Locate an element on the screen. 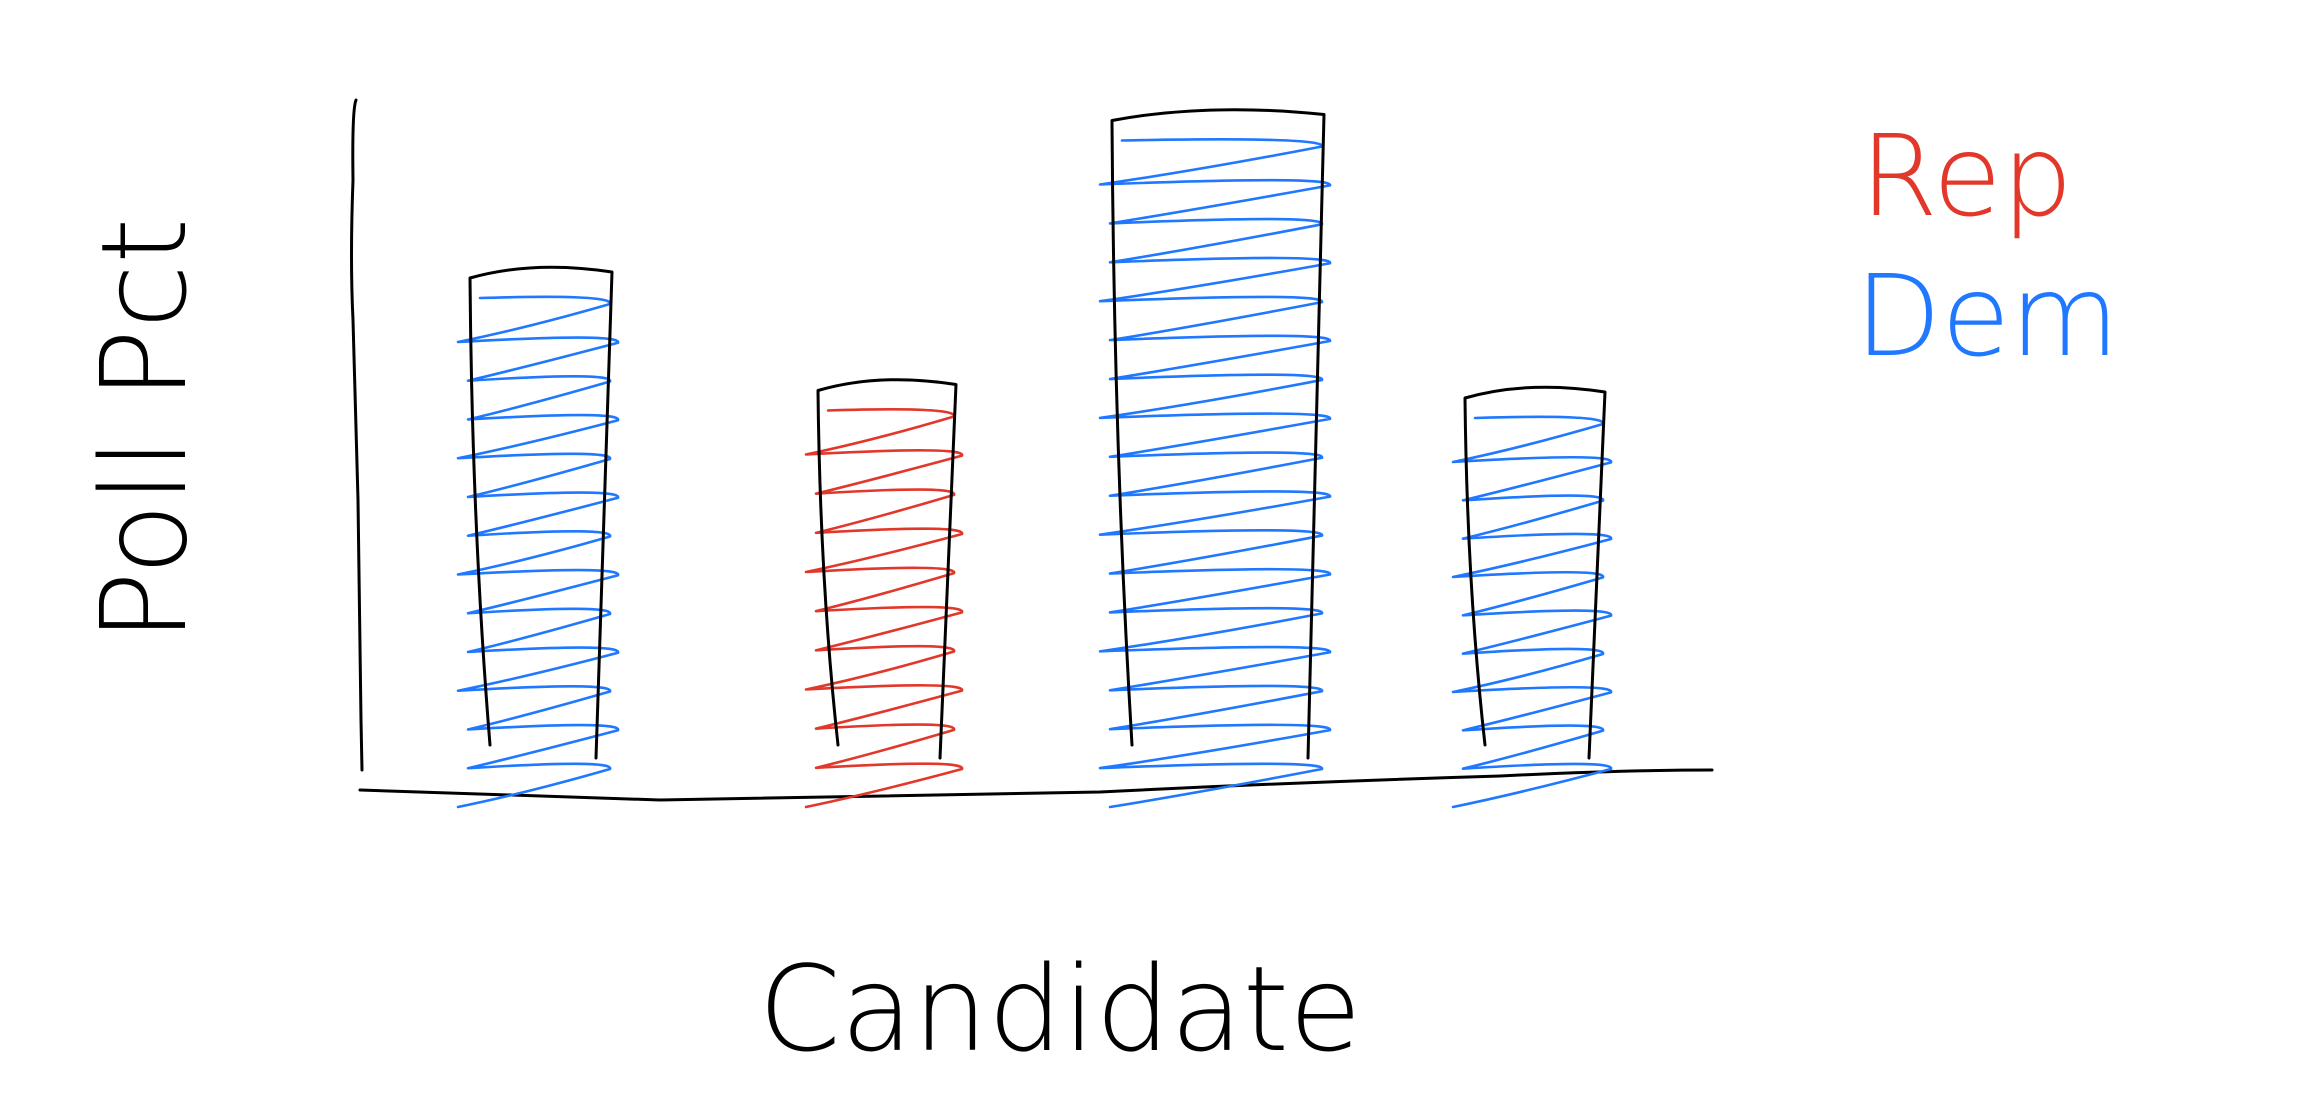  y-axis-label: Poll Pct is located at coordinates (144, 430).